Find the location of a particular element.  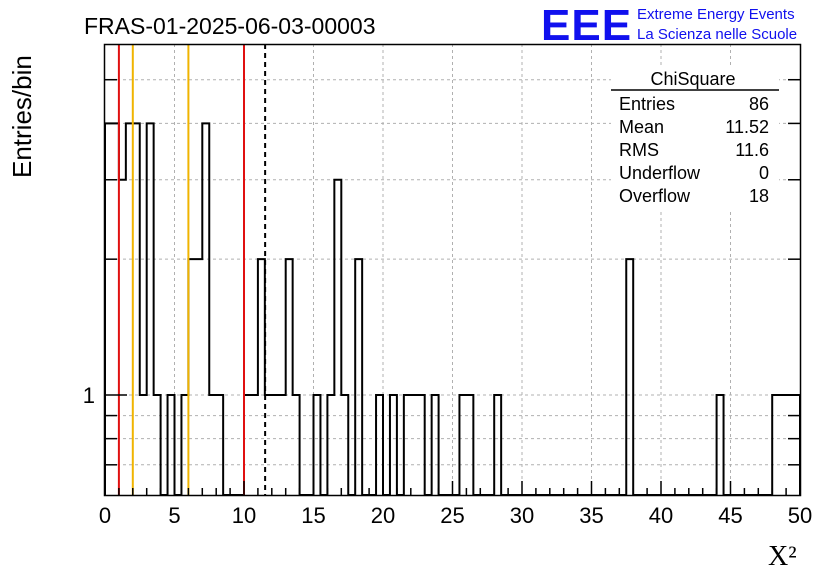

stats-box-bg is located at coordinates (695, 139).